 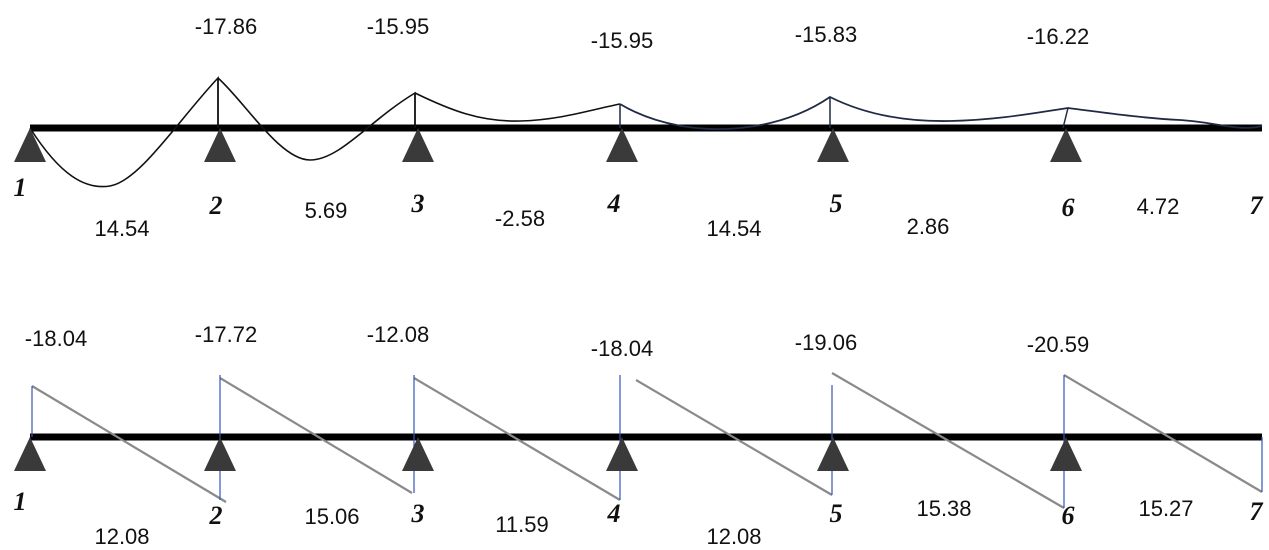 What do you see at coordinates (326, 210) in the screenshot?
I see `moment-span-value: 5.69` at bounding box center [326, 210].